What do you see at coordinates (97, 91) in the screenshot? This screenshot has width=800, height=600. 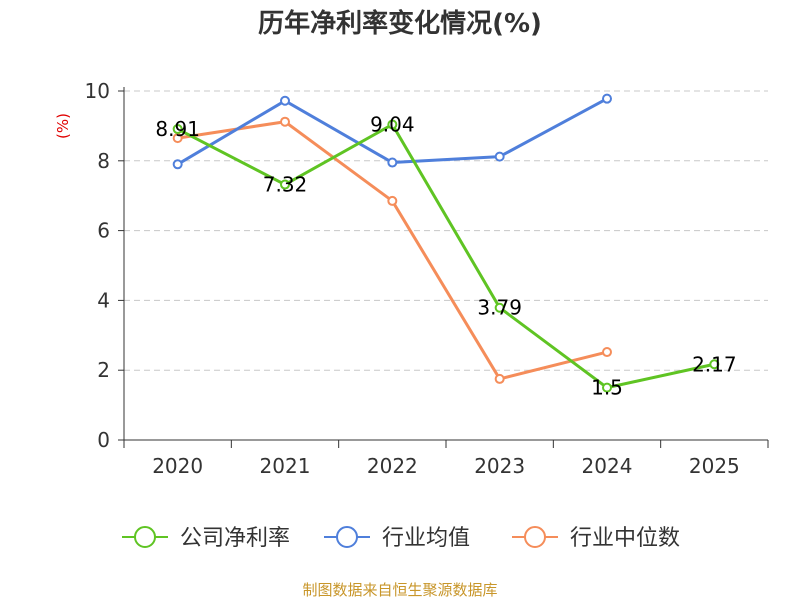 I see `y-tick-label: 10` at bounding box center [97, 91].